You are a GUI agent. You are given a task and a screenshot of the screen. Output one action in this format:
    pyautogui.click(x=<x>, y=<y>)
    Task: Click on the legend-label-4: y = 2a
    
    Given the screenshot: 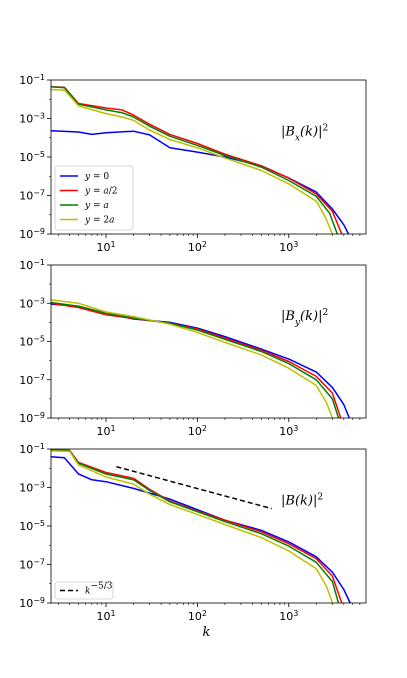 What is the action you would take?
    pyautogui.click(x=99, y=221)
    